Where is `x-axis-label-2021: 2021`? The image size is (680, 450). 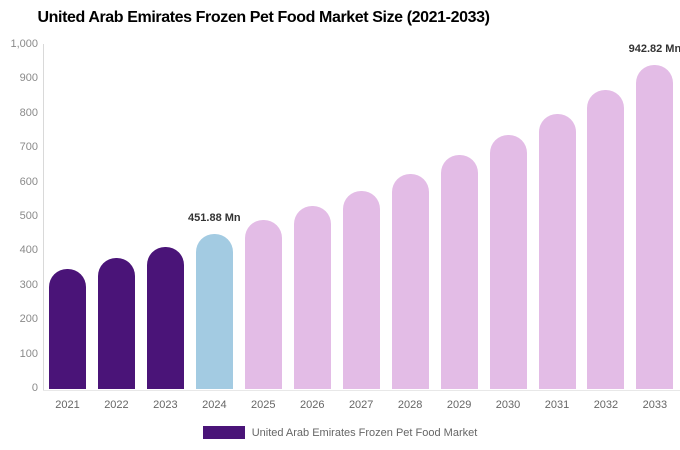
x-axis-label-2021: 2021 is located at coordinates (67, 405).